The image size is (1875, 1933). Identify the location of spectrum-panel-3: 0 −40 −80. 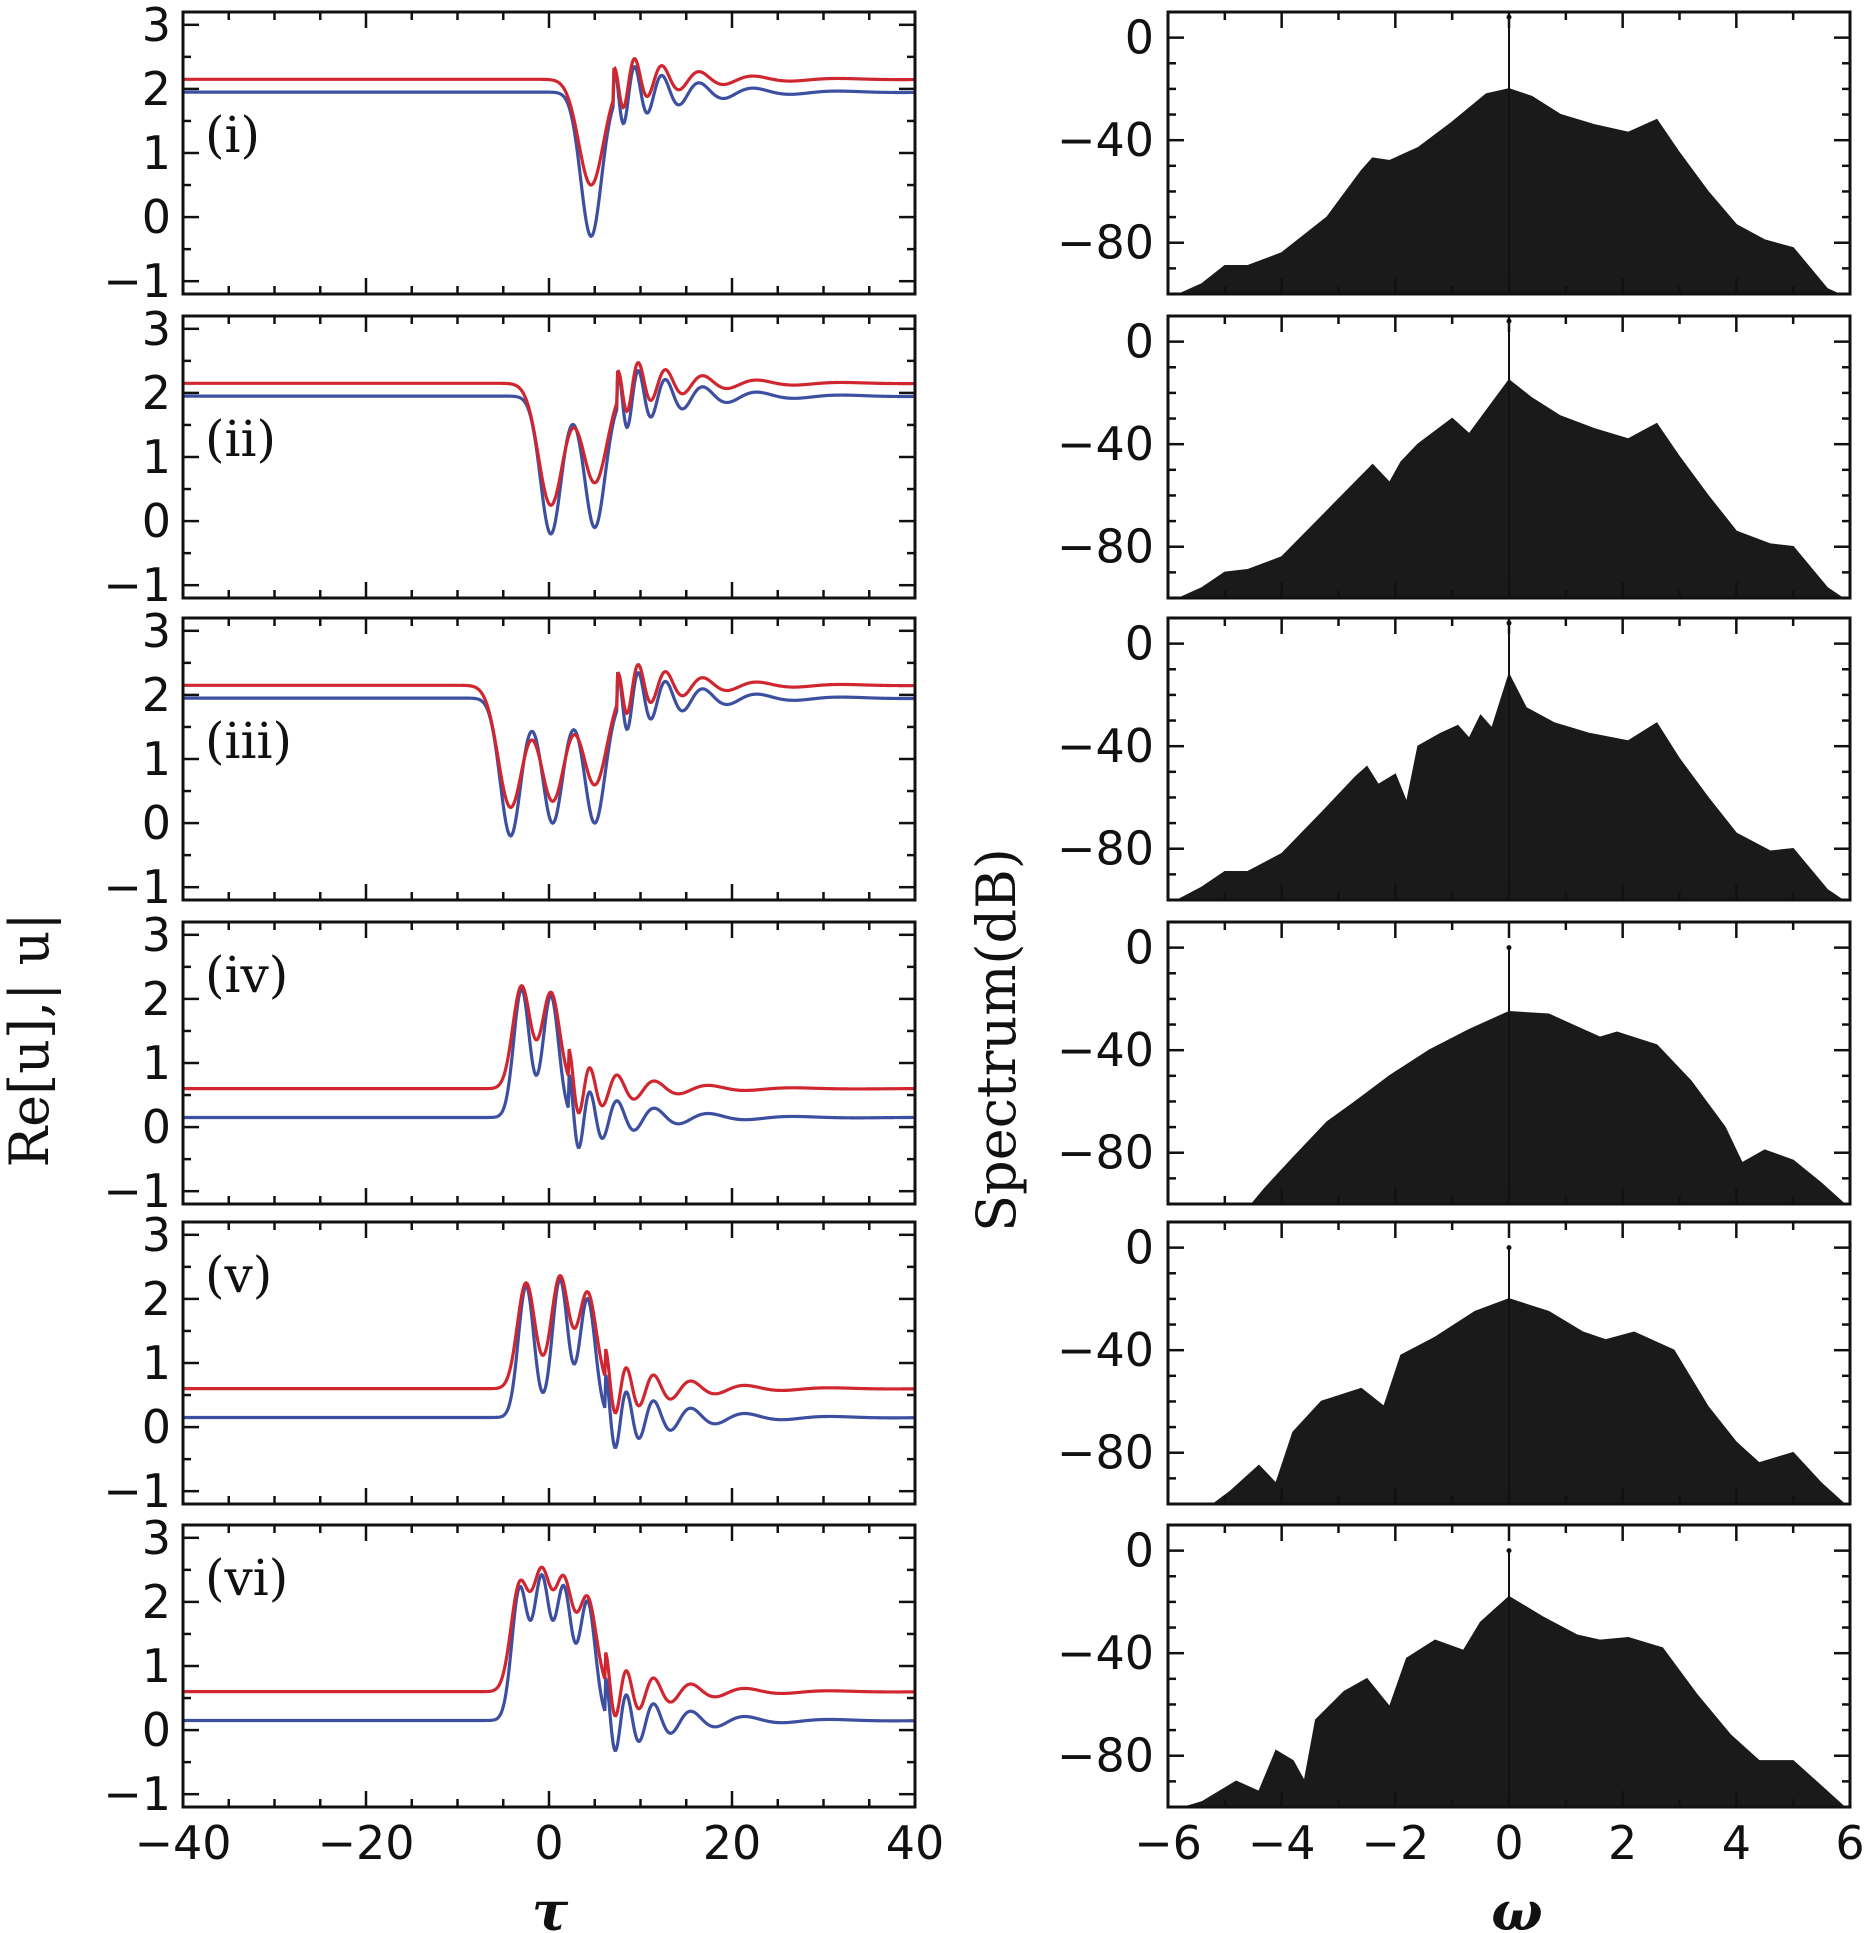
(1454, 759).